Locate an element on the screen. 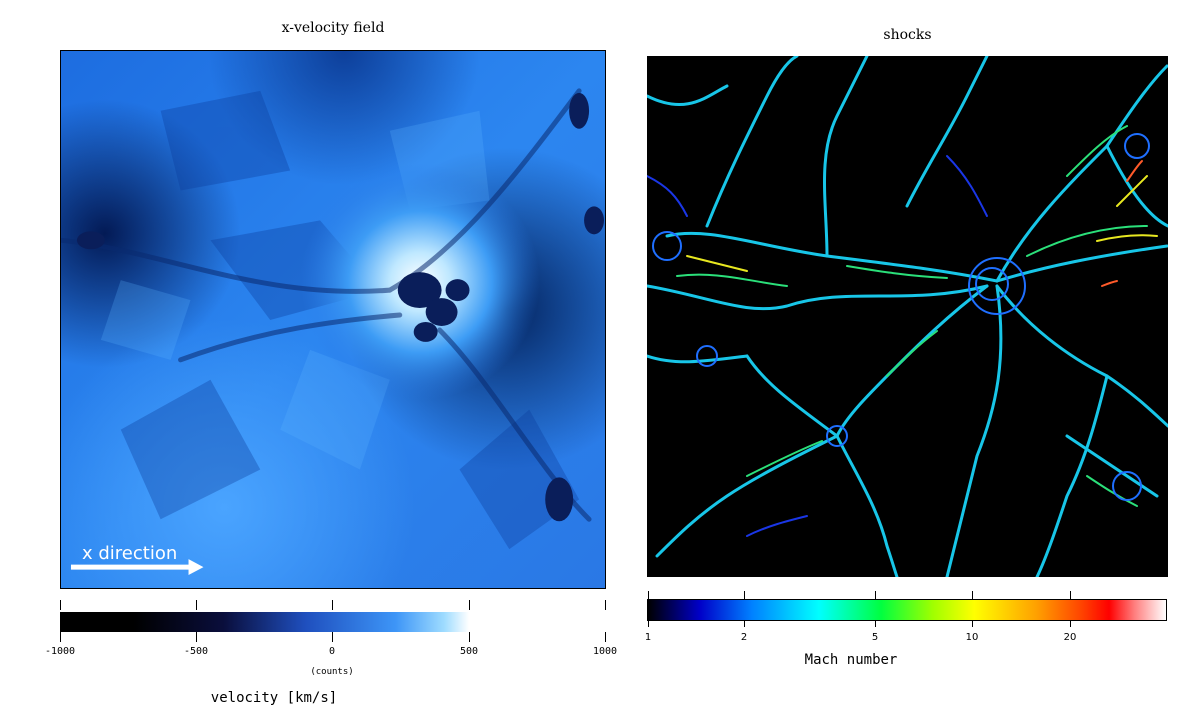 This screenshot has height=714, width=1182. left-cbar-tick-label: 1000 is located at coordinates (605, 651).